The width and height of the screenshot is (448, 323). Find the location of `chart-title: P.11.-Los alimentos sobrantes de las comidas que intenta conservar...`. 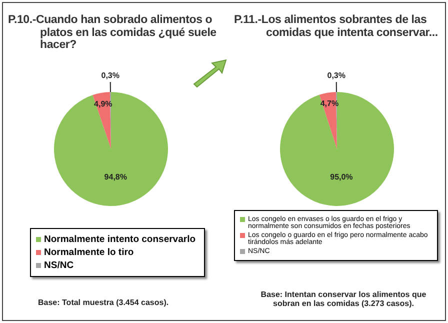

chart-title: P.11.-Los alimentos sobrantes de las comidas que intenta conservar... is located at coordinates (336, 26).